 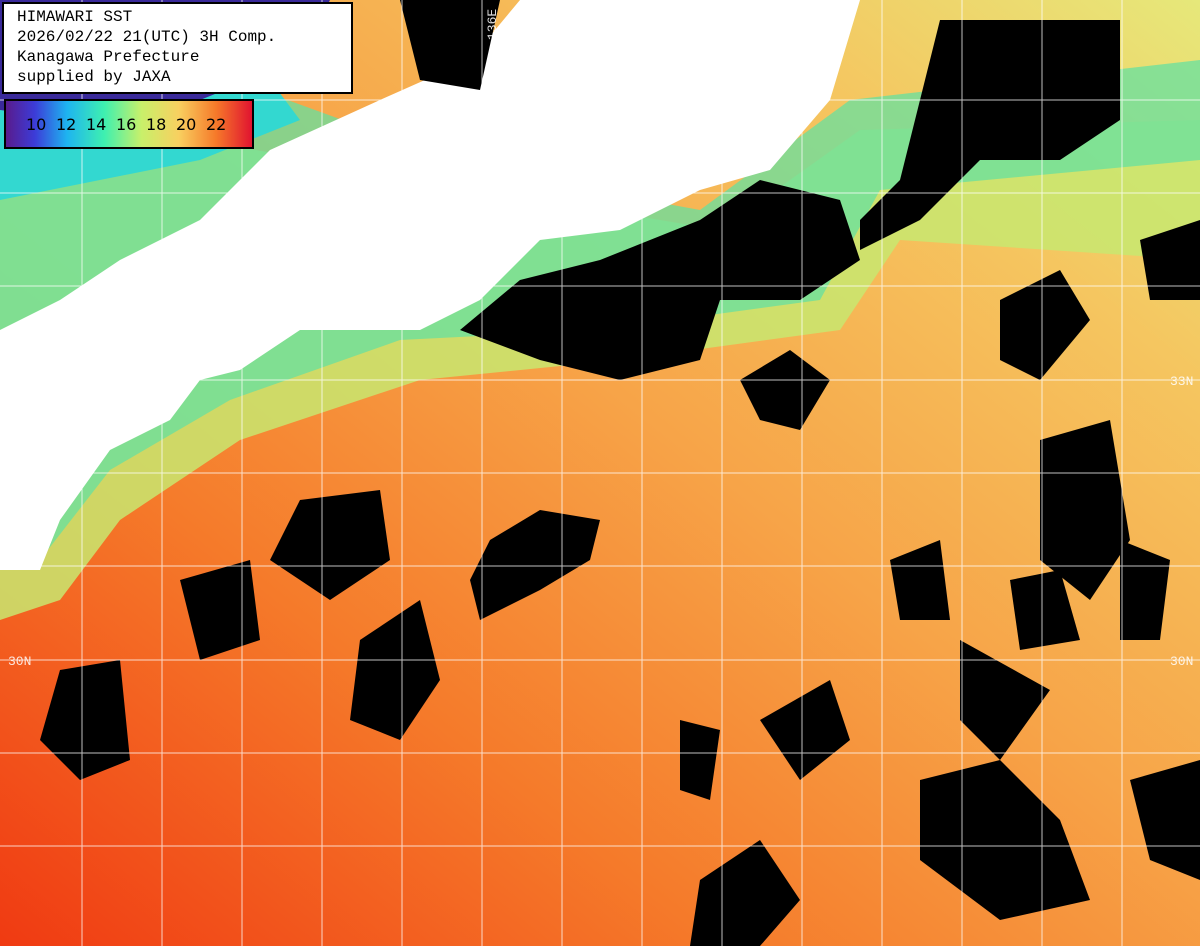 I want to click on colorbar-label: 22, so click(x=216, y=124).